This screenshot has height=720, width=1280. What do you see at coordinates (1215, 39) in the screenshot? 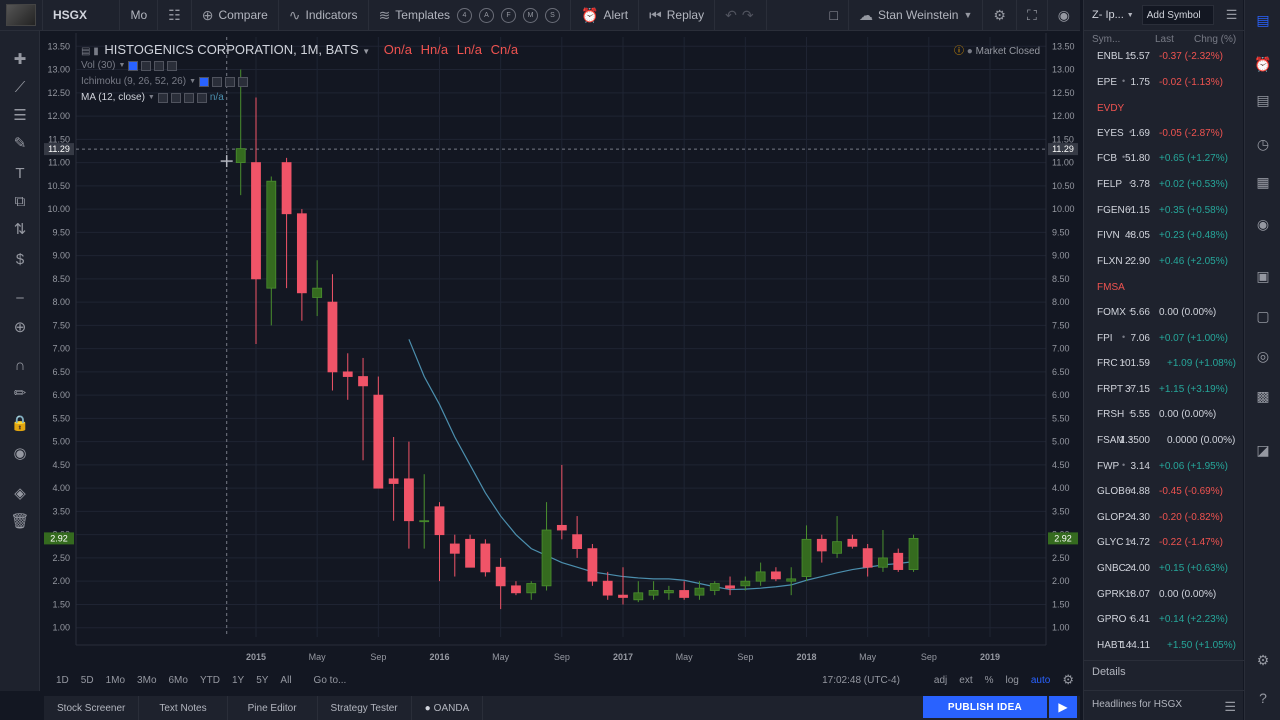
I see `column-change: Chng (%)` at bounding box center [1215, 39].